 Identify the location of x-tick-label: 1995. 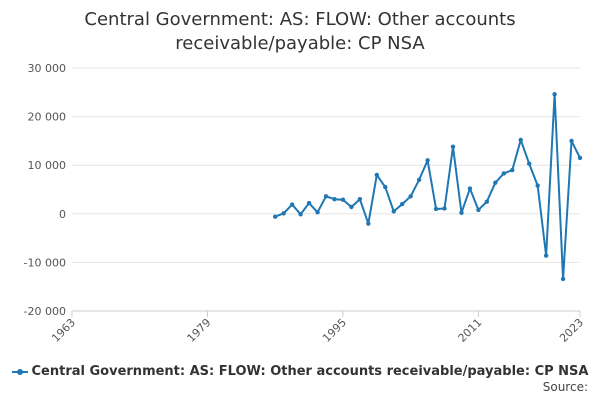
(334, 330).